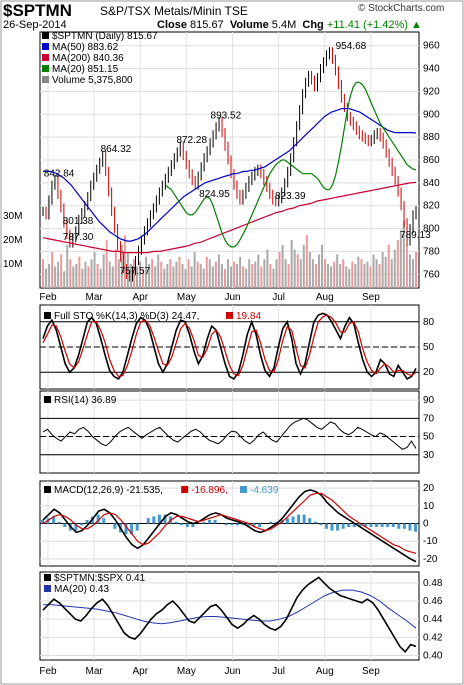 The width and height of the screenshot is (464, 685). I want to click on y-tick-label-macd: 20, so click(429, 488).